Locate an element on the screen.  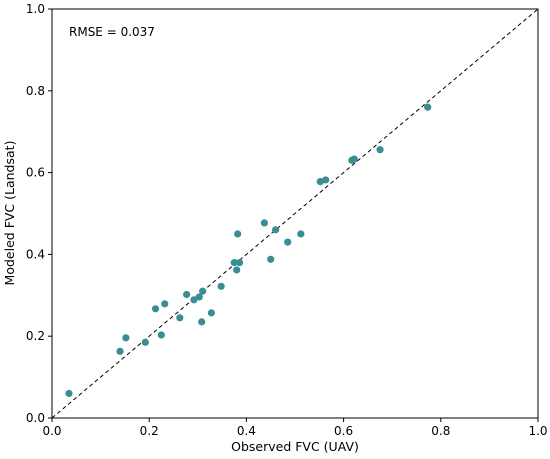
x-tick-label: 0.2 is located at coordinates (149, 431).